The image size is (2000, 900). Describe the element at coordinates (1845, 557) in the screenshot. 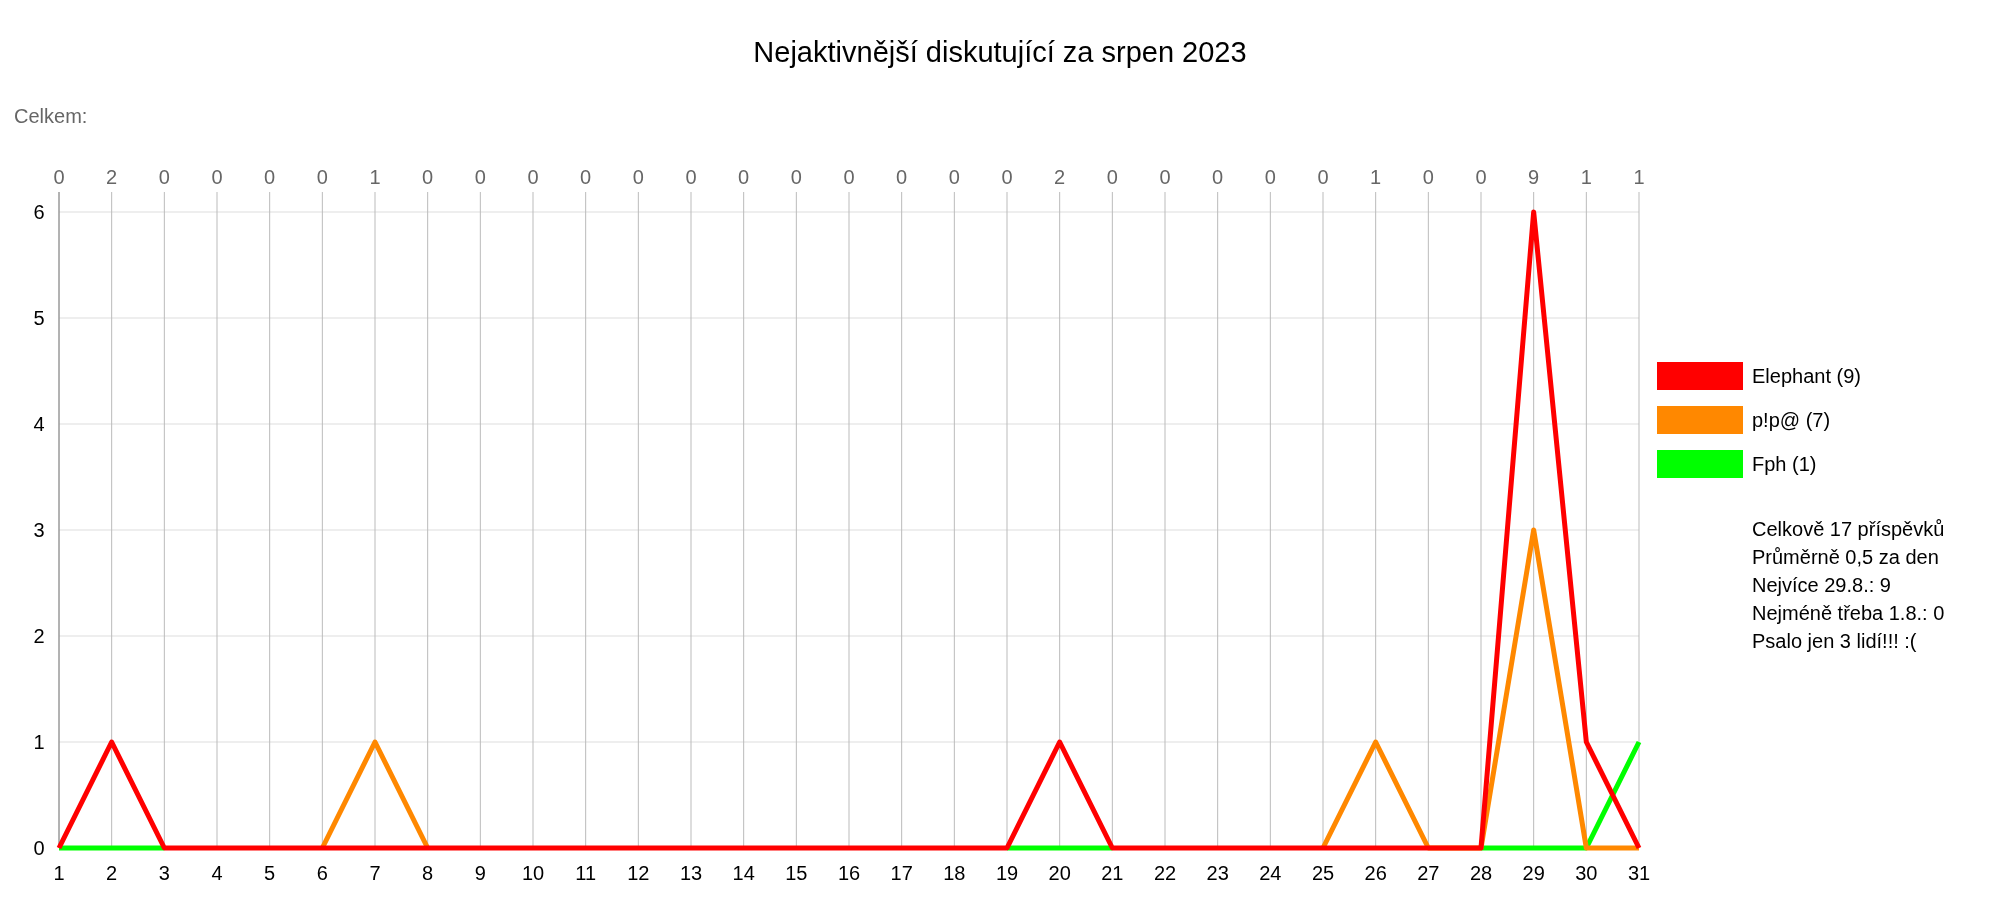

I see `text: Průměrně 0,5 za den` at that location.